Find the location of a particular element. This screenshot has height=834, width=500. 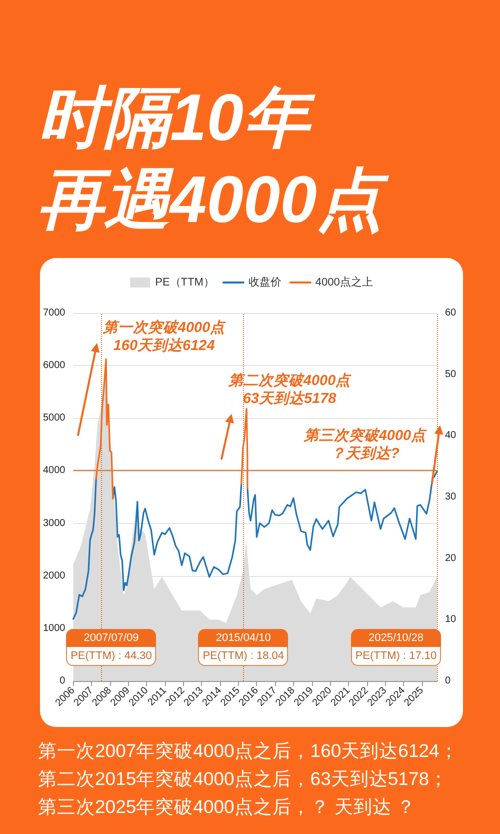

y2-tick-label: 10 is located at coordinates (451, 620).